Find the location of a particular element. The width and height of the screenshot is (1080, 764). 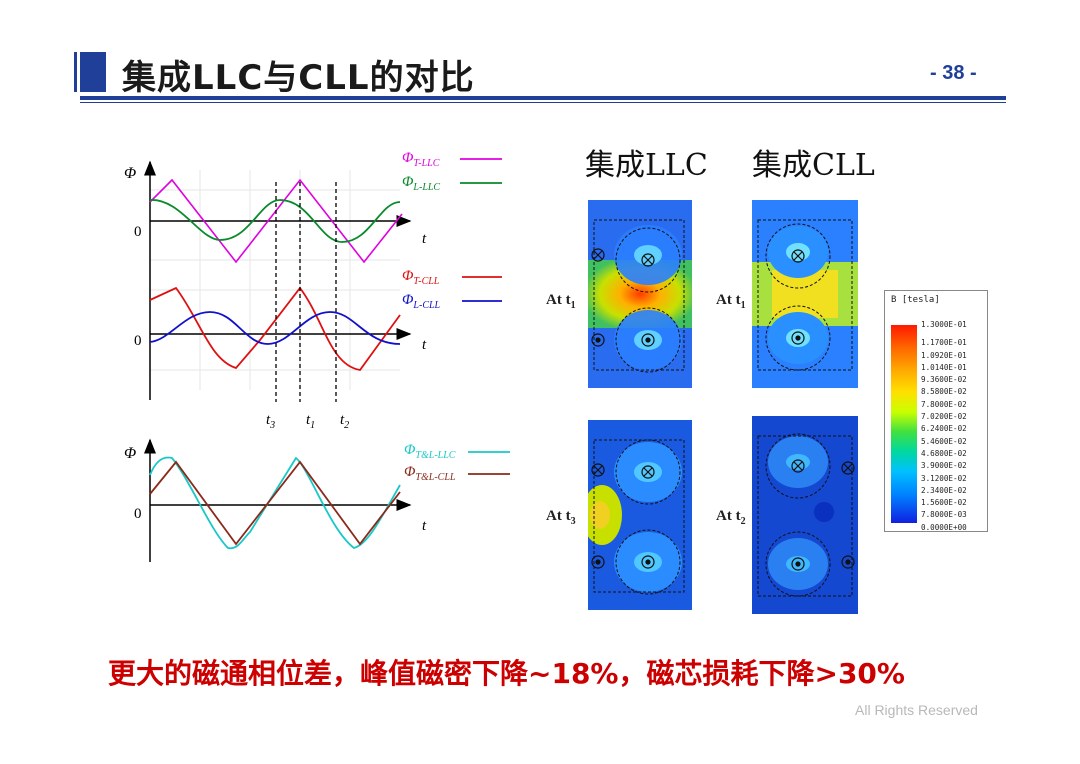

colorbar-title: B [tesla] is located at coordinates (915, 300).